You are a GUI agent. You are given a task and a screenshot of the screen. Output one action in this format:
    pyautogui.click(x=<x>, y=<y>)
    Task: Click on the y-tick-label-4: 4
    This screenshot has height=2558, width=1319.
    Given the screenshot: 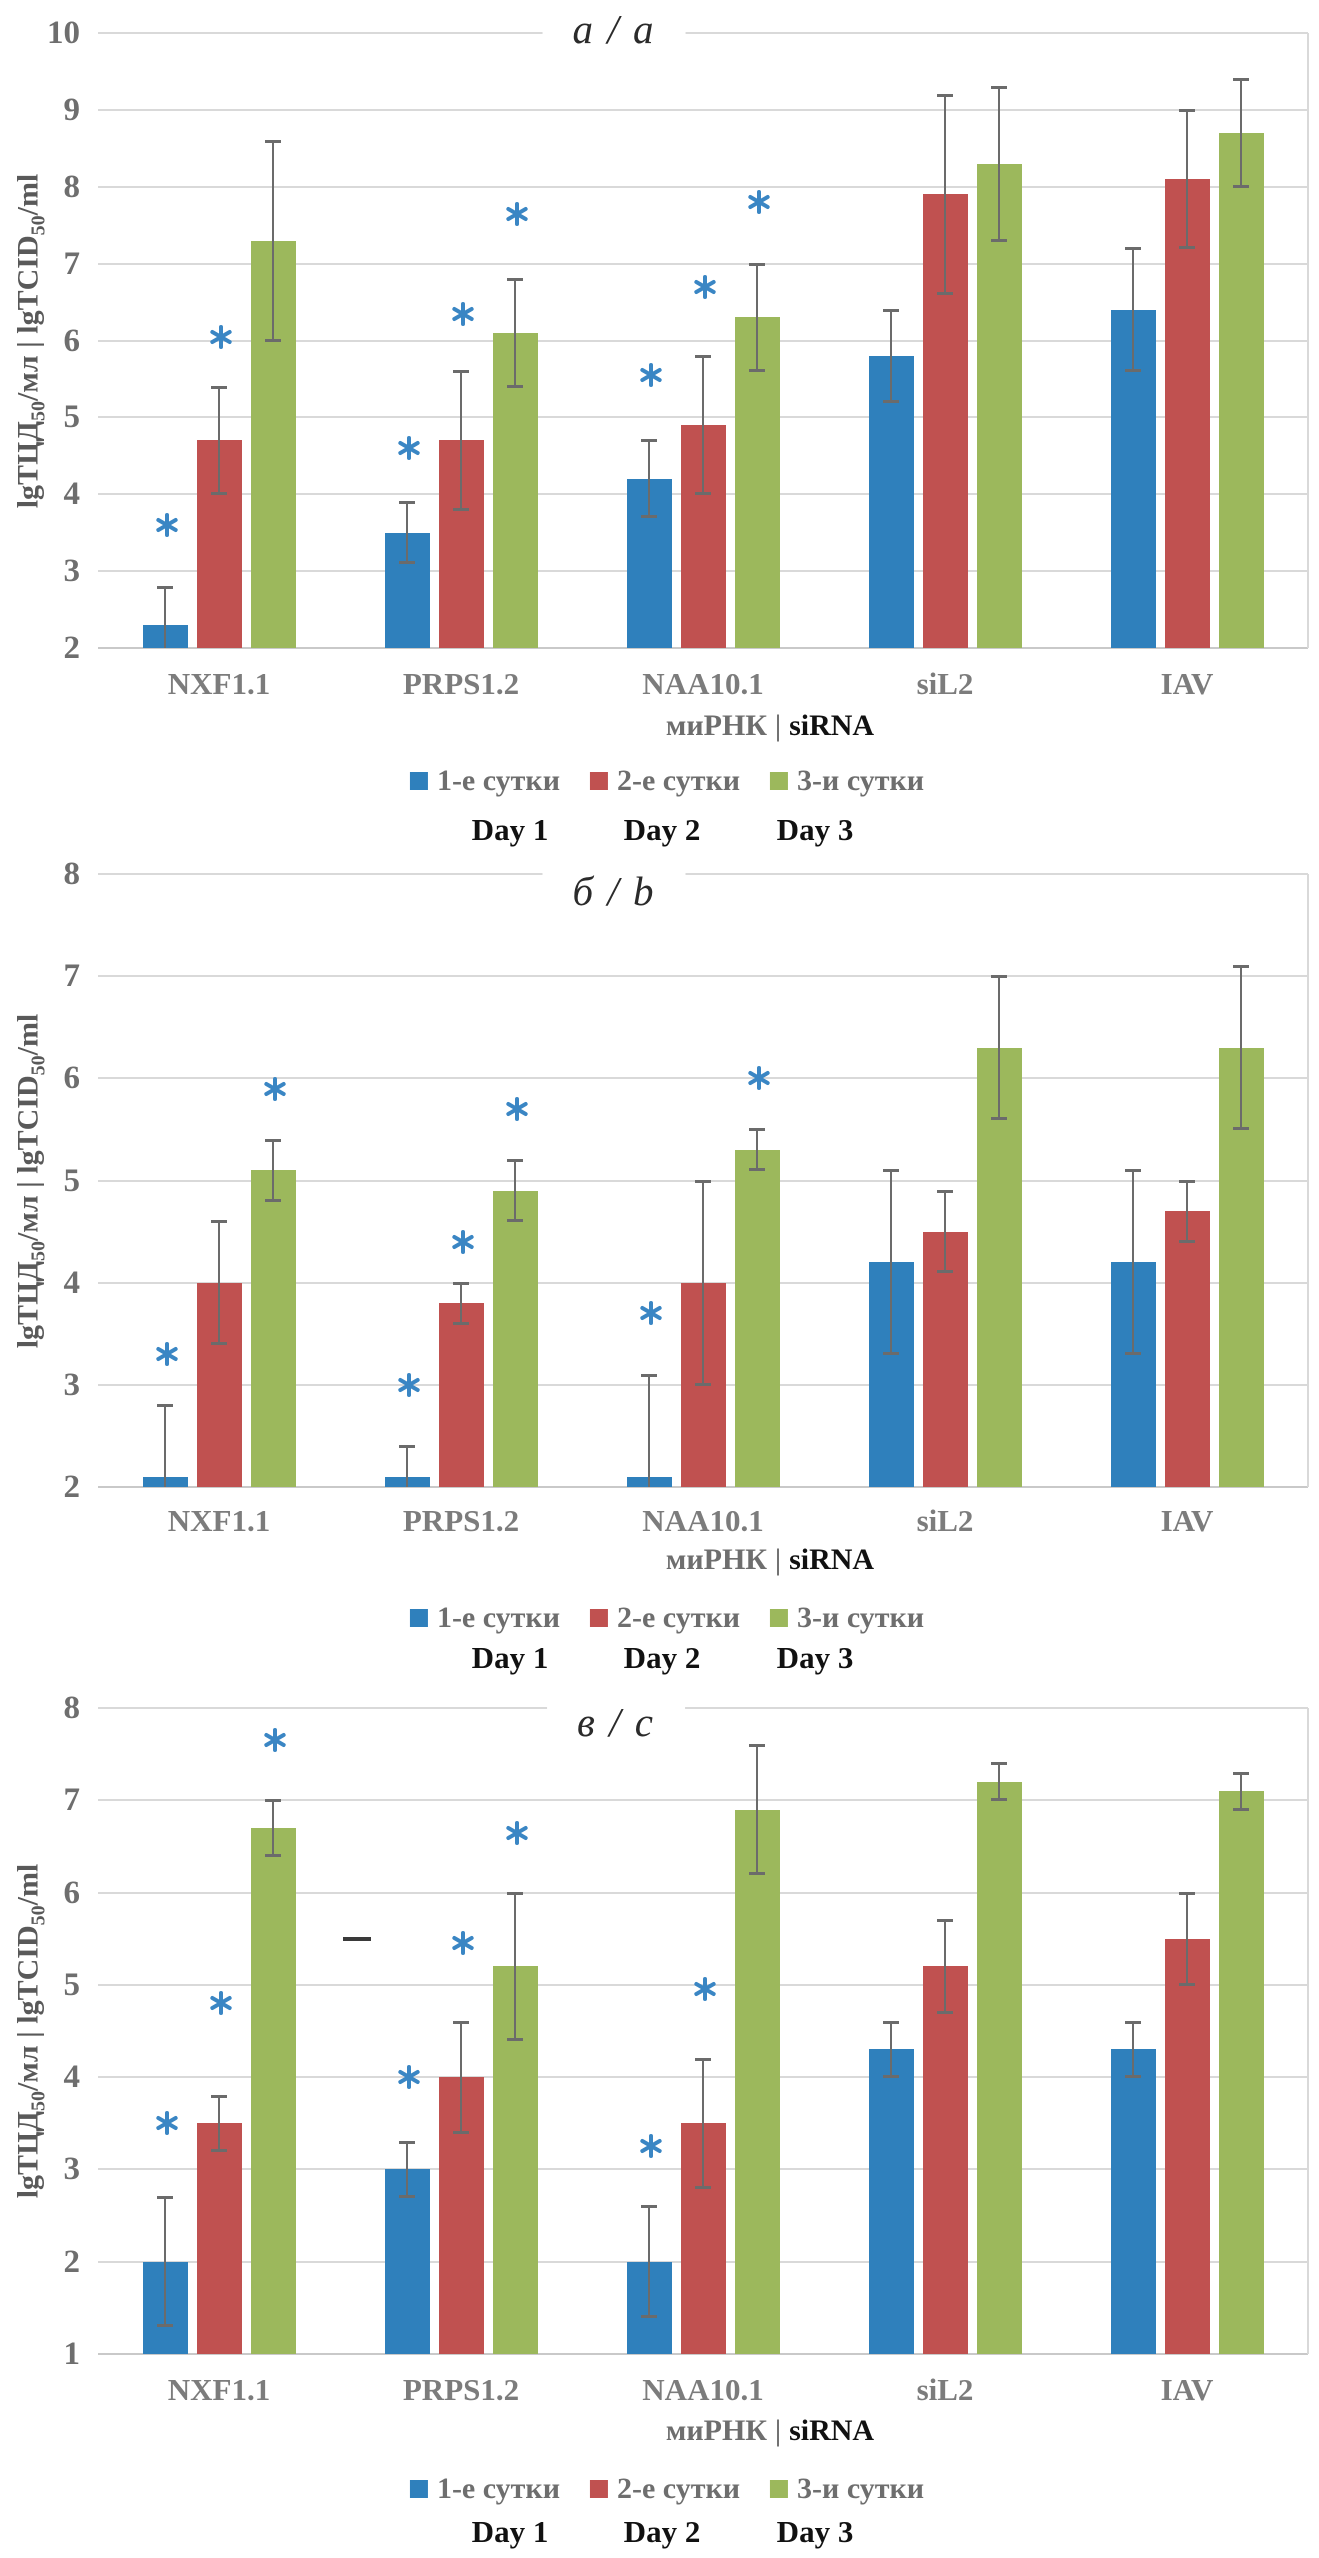 What is the action you would take?
    pyautogui.click(x=72, y=494)
    